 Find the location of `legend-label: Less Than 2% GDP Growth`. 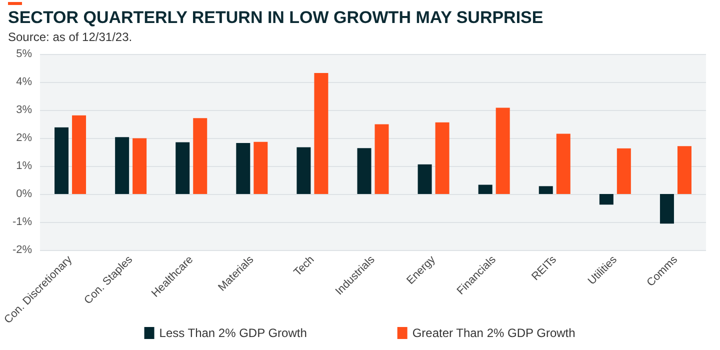

legend-label: Less Than 2% GDP Growth is located at coordinates (233, 333).